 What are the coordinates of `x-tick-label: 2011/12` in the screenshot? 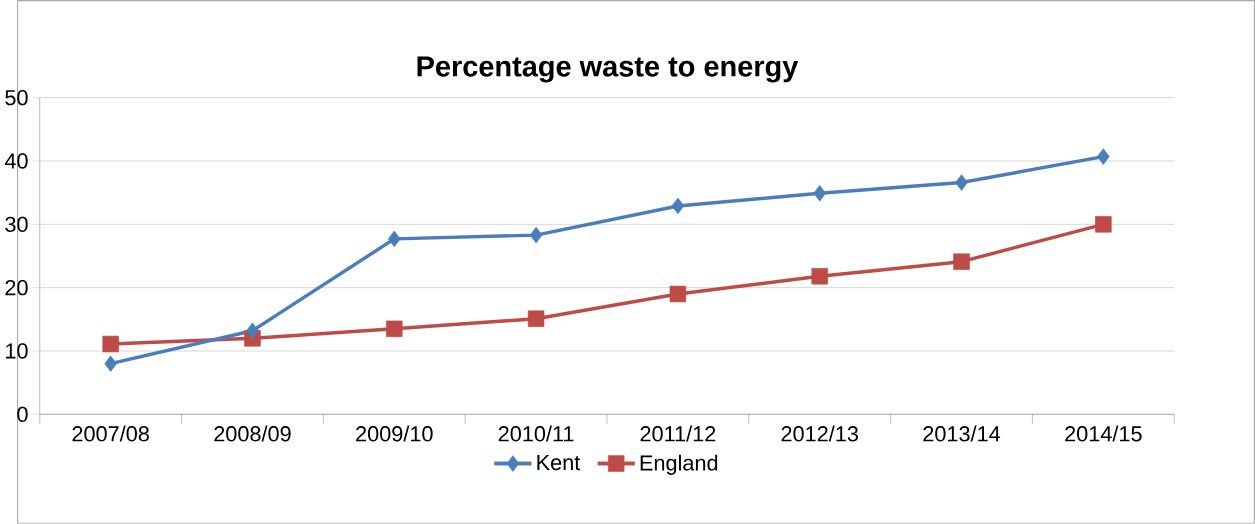 It's located at (678, 433).